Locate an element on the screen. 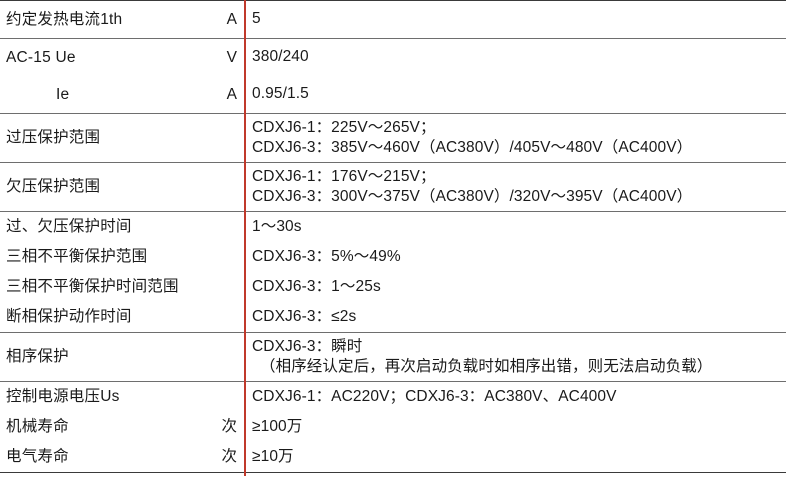  table-row: AC-15 Ue V 380/240 is located at coordinates (393, 57).